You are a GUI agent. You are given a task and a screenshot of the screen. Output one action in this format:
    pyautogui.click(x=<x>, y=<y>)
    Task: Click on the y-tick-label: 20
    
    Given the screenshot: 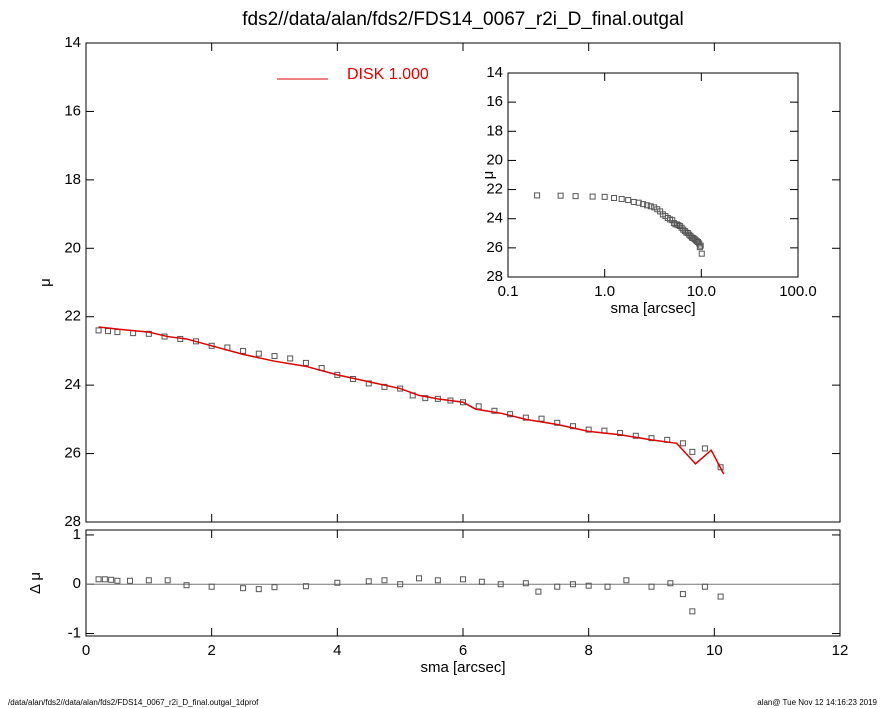 What is the action you would take?
    pyautogui.click(x=494, y=159)
    